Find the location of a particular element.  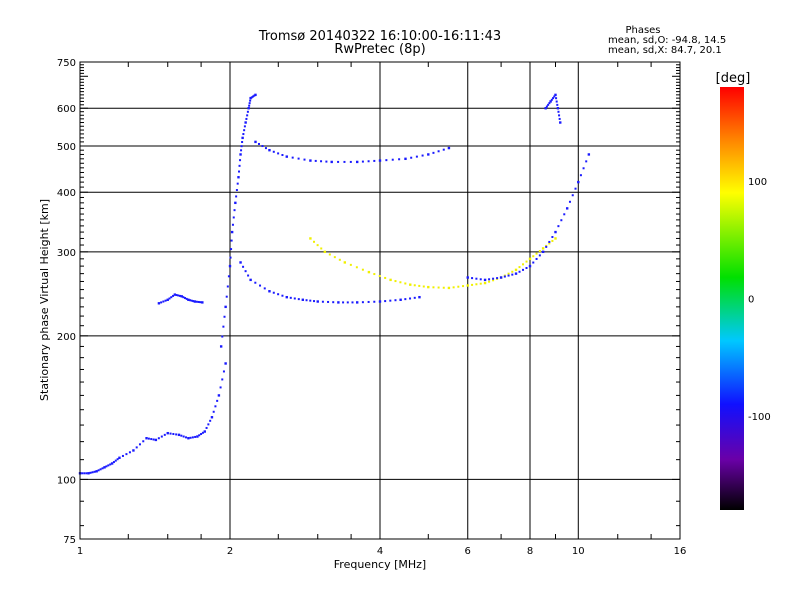

x-tick-label: 8 is located at coordinates (530, 551).